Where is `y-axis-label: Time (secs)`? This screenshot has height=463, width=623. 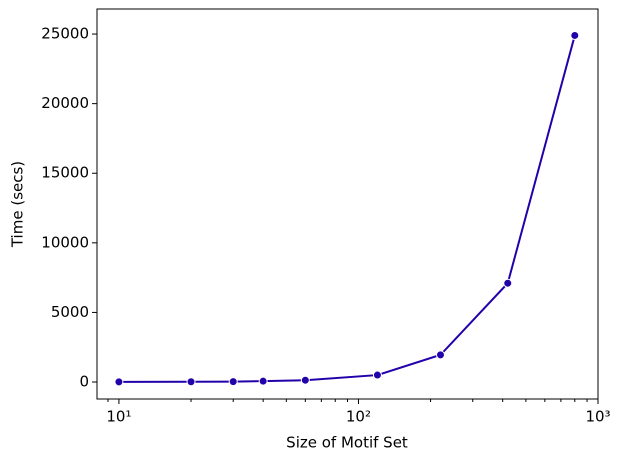
y-axis-label: Time (secs) is located at coordinates (18, 204).